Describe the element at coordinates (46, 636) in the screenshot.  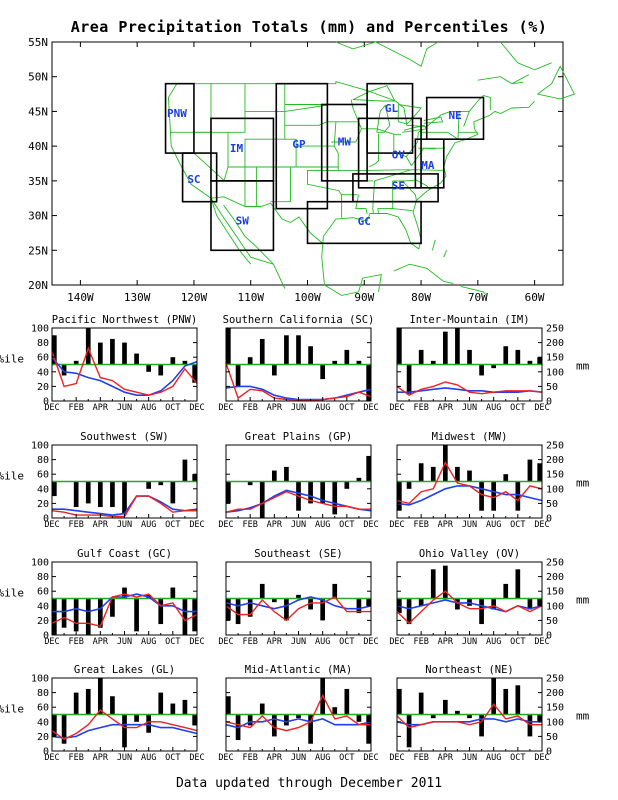
I see `pct-tick-label: 0` at that location.